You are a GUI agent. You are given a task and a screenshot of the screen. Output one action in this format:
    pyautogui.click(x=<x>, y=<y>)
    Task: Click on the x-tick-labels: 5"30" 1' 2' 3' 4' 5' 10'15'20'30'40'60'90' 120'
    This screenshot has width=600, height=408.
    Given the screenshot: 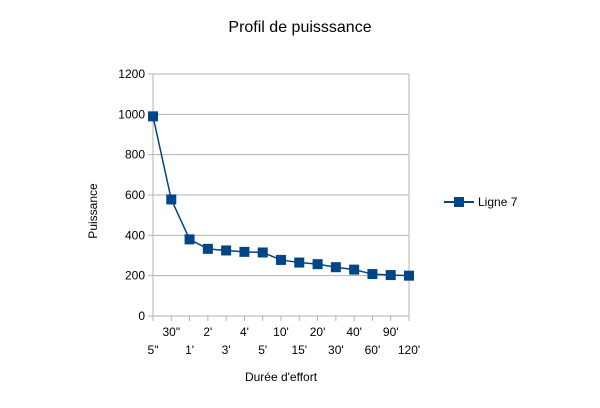 What is the action you would take?
    pyautogui.click(x=284, y=341)
    